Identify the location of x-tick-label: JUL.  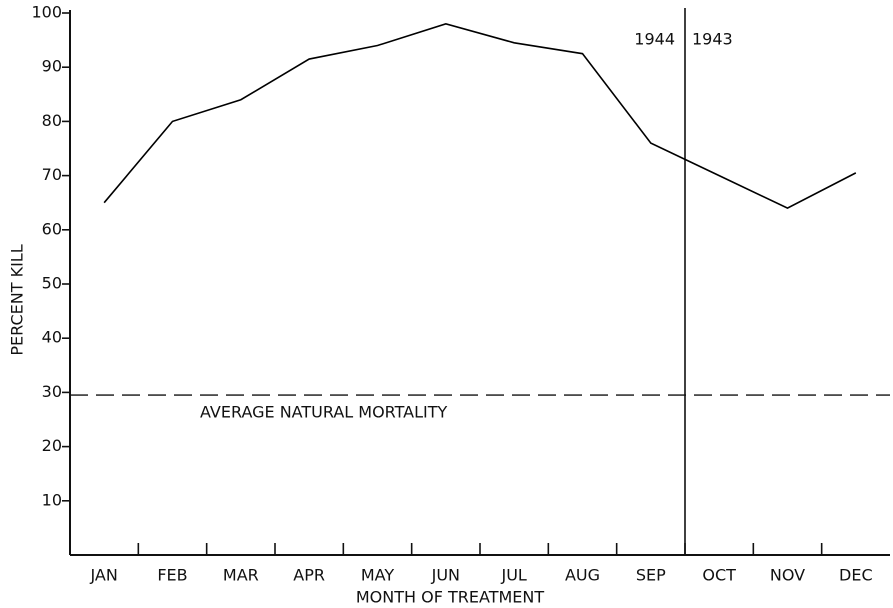
(513, 575).